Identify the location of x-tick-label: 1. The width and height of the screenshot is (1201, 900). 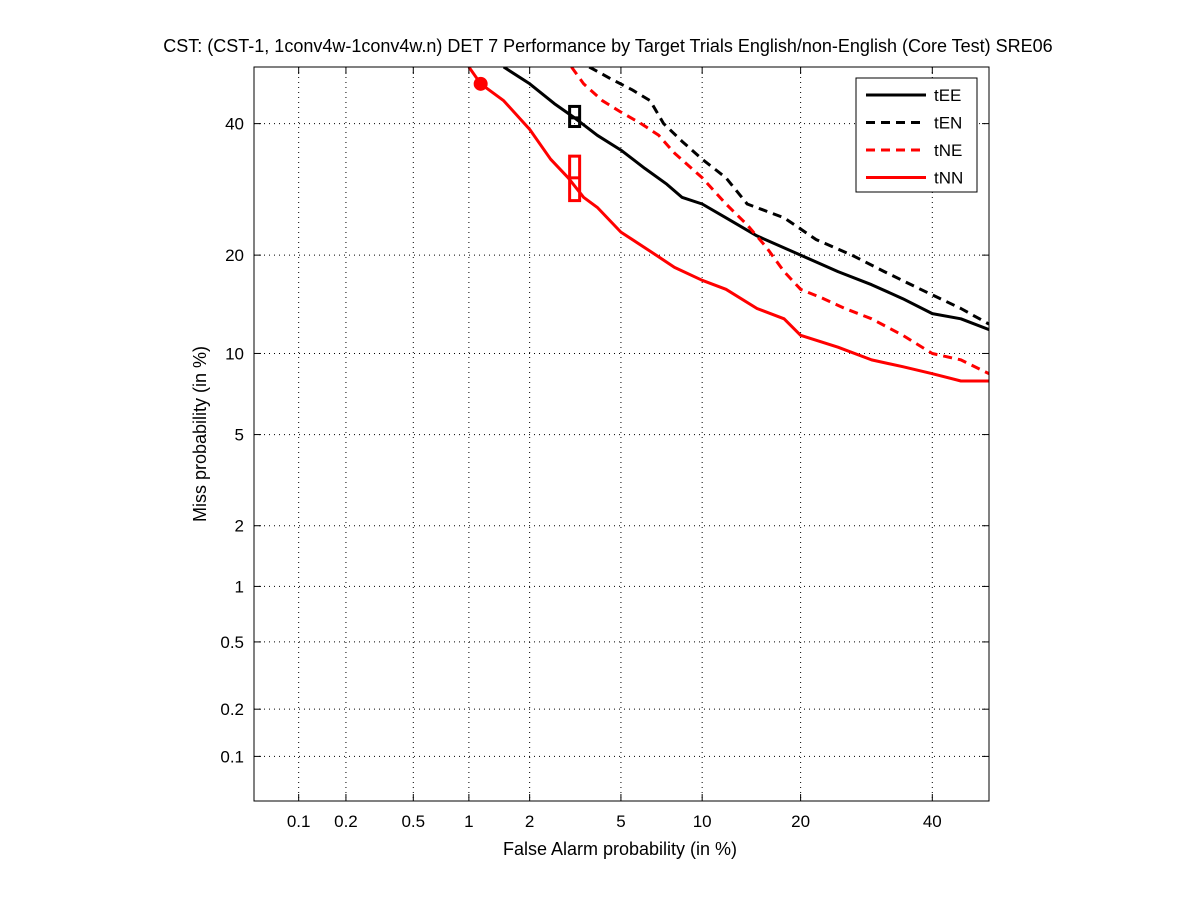
(468, 821).